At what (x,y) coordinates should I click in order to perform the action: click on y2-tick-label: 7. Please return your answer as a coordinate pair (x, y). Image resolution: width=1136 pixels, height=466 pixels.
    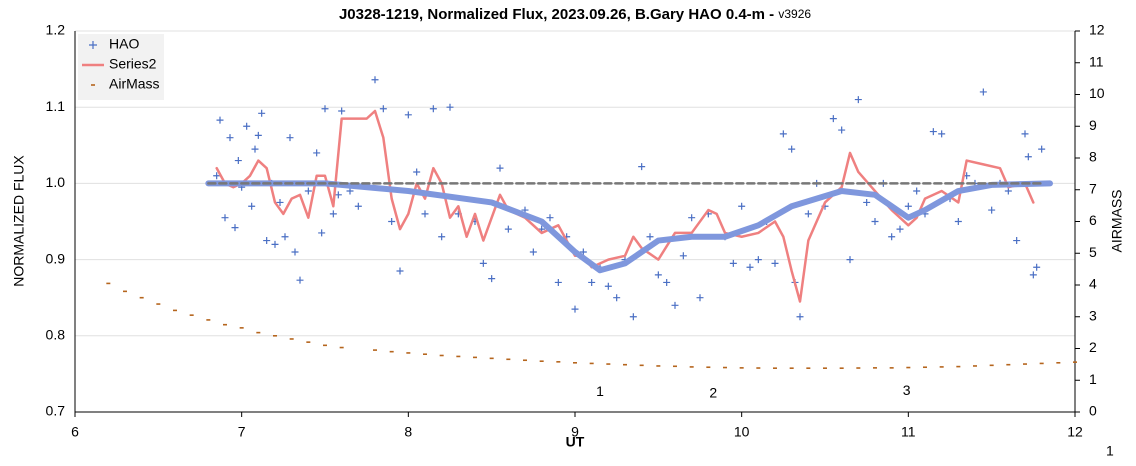
    Looking at the image, I should click on (1093, 188).